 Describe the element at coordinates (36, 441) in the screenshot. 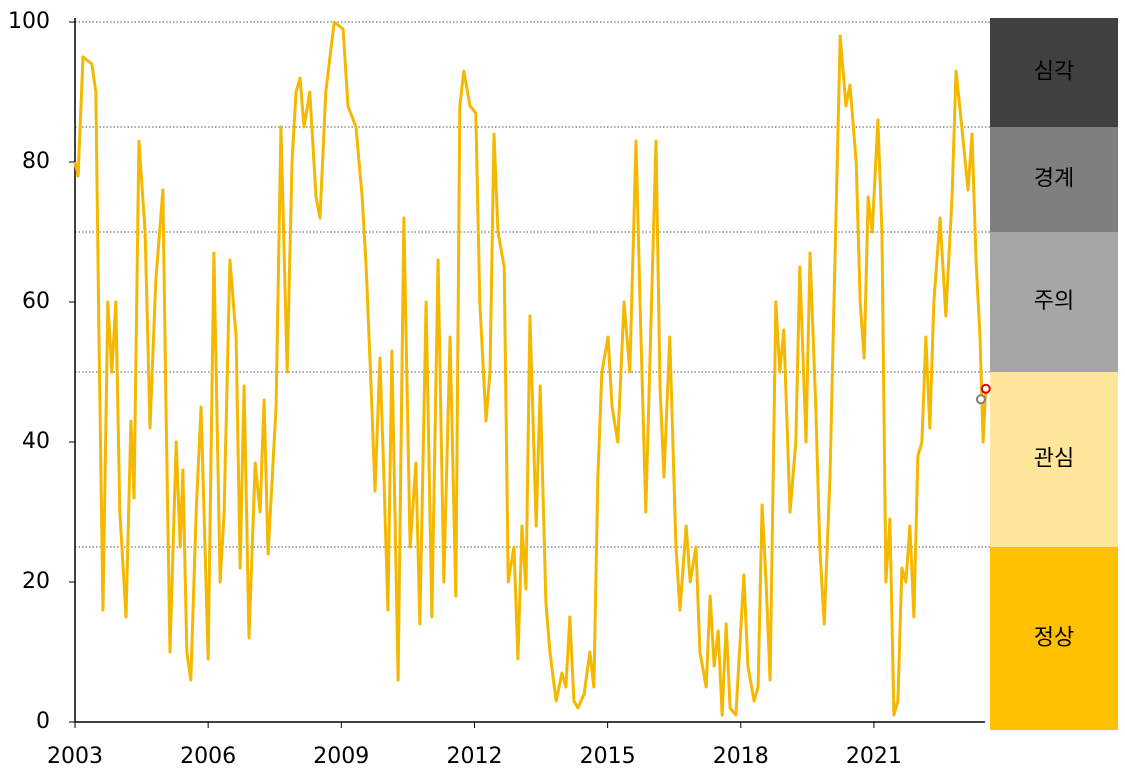

I see `y-tick-label: 40` at that location.